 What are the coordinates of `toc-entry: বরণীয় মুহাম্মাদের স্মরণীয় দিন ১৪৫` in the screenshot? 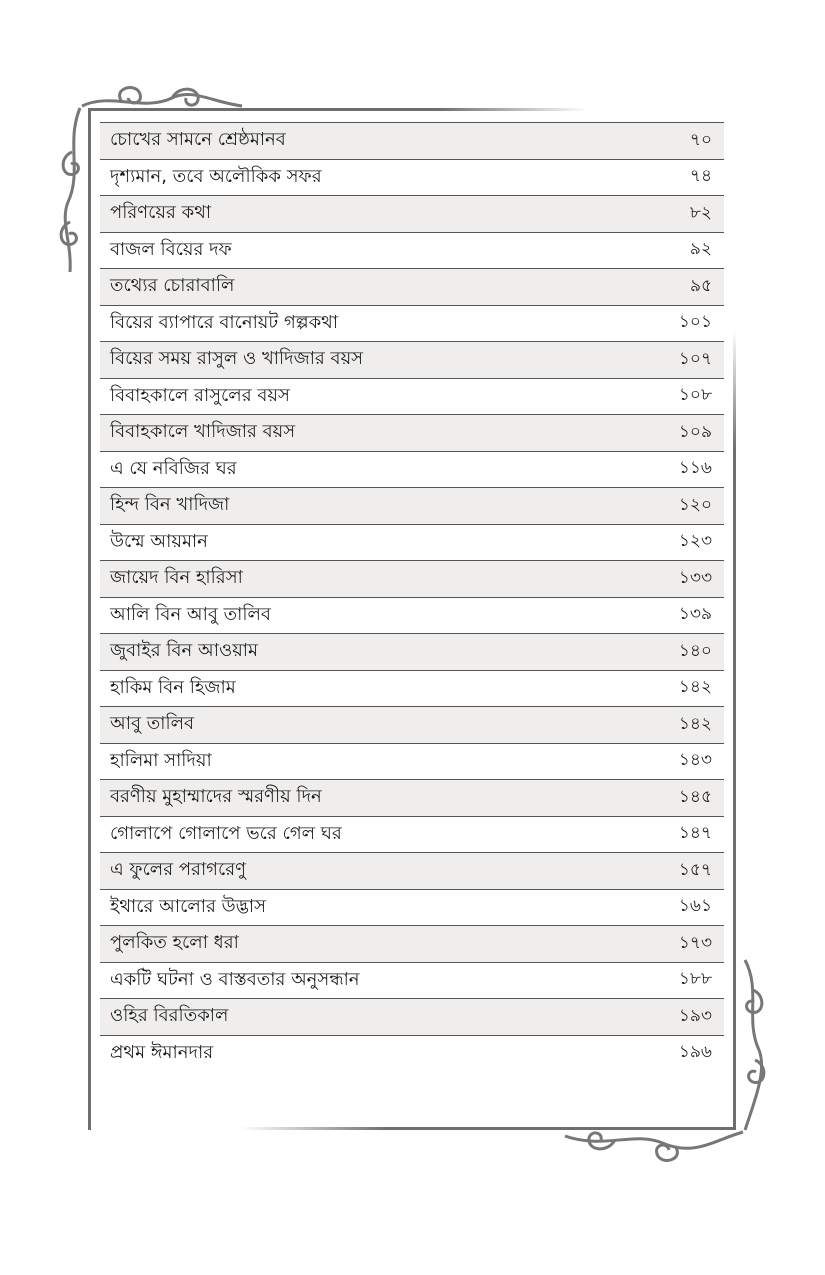 It's located at (412, 797).